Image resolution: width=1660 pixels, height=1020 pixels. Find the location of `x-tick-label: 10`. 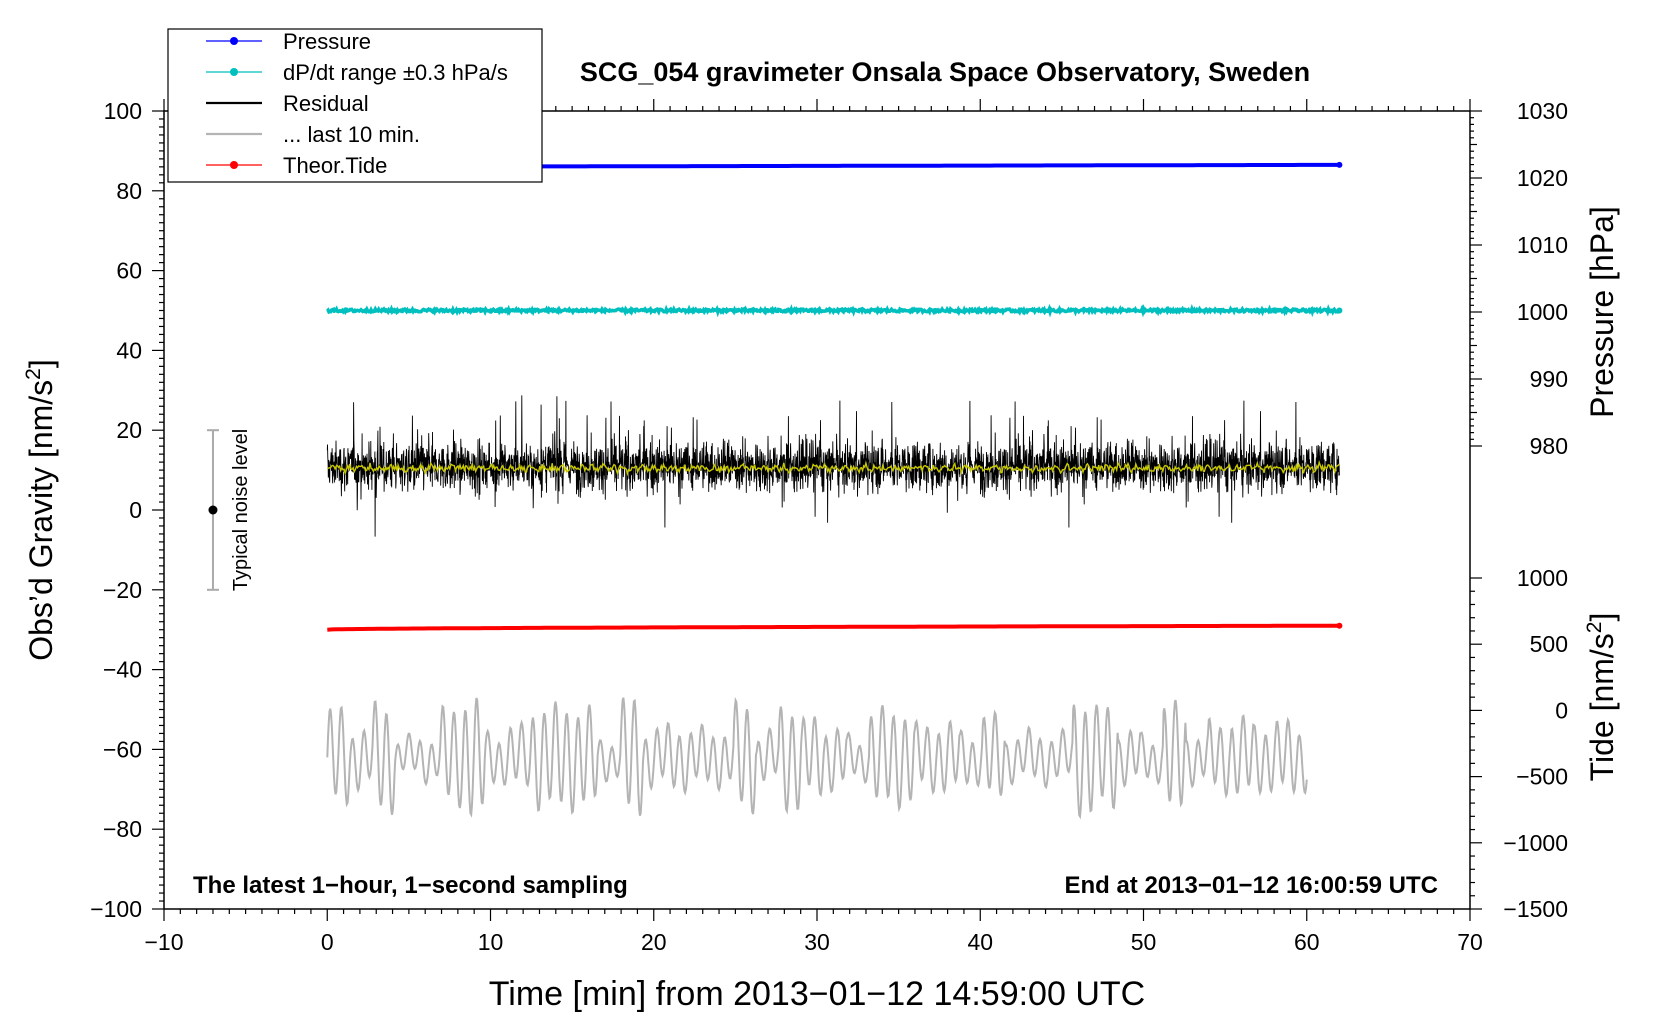

x-tick-label: 10 is located at coordinates (491, 942).